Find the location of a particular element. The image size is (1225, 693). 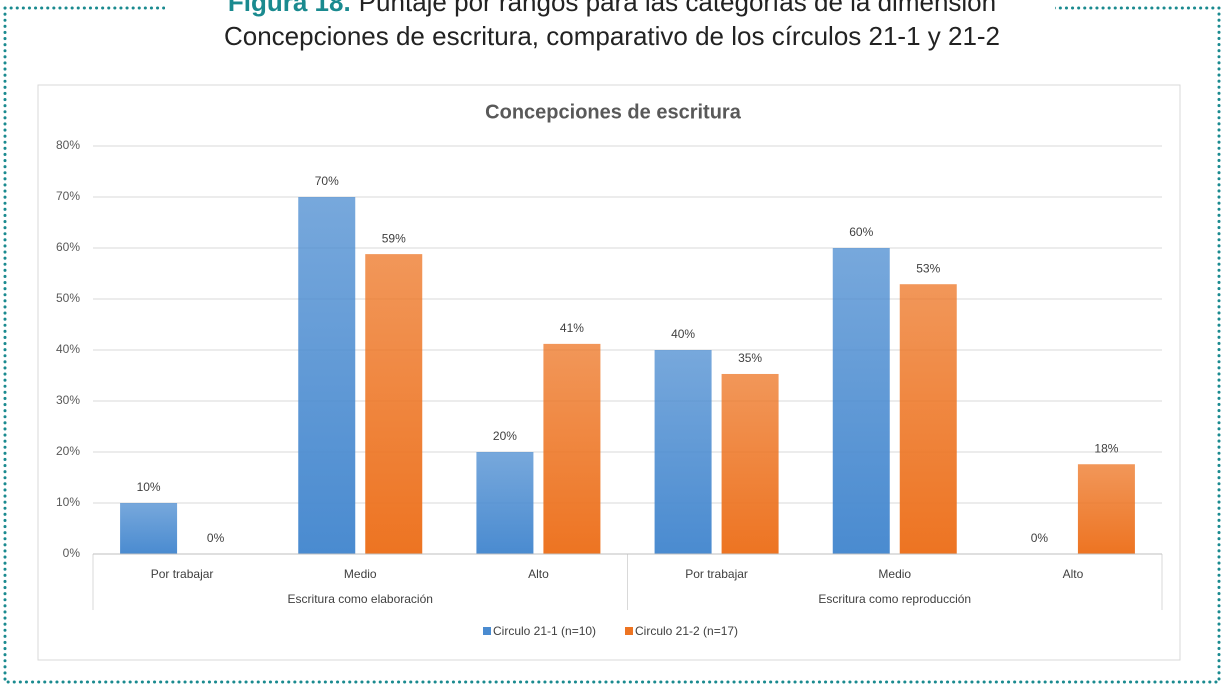

data-label: 10% is located at coordinates (149, 487).